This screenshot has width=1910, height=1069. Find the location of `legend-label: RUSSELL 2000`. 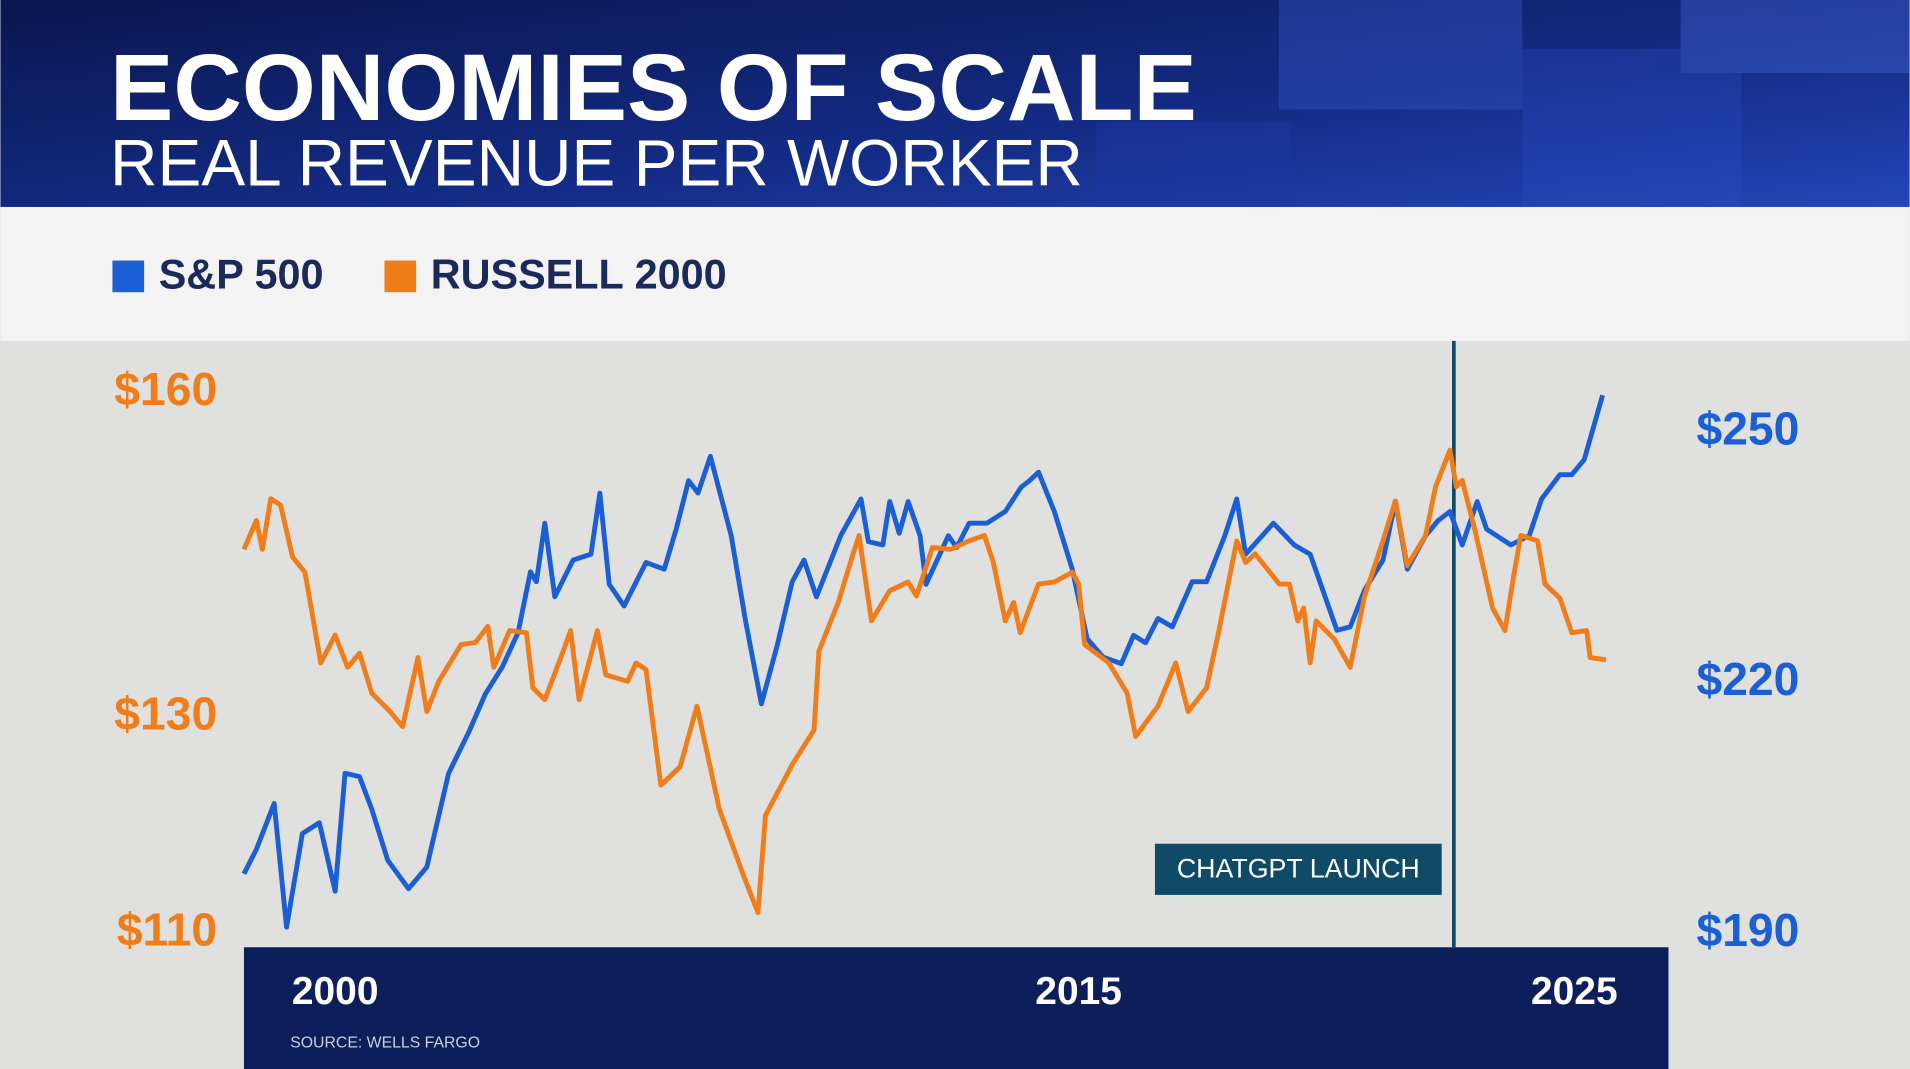

legend-label: RUSSELL 2000 is located at coordinates (579, 275).